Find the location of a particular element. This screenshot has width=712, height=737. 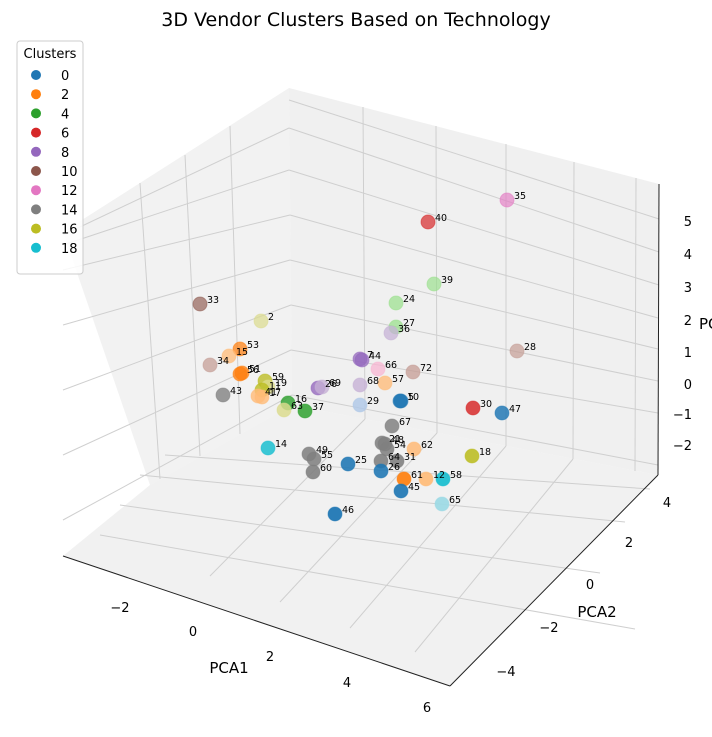

point-label-47: 47 is located at coordinates (515, 409).